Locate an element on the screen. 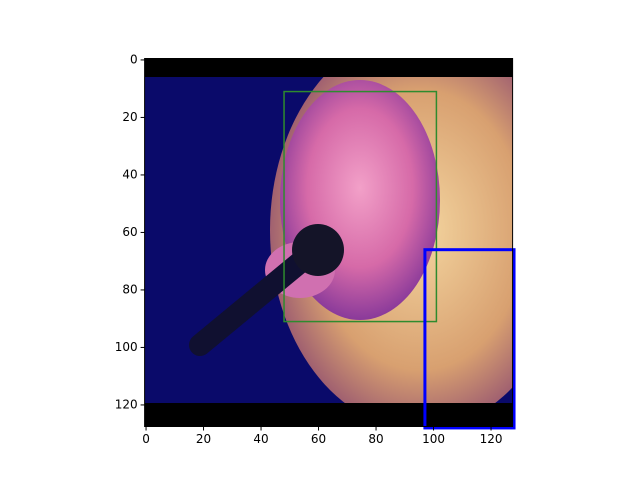  y-tick-label: 20 is located at coordinates (129, 117).